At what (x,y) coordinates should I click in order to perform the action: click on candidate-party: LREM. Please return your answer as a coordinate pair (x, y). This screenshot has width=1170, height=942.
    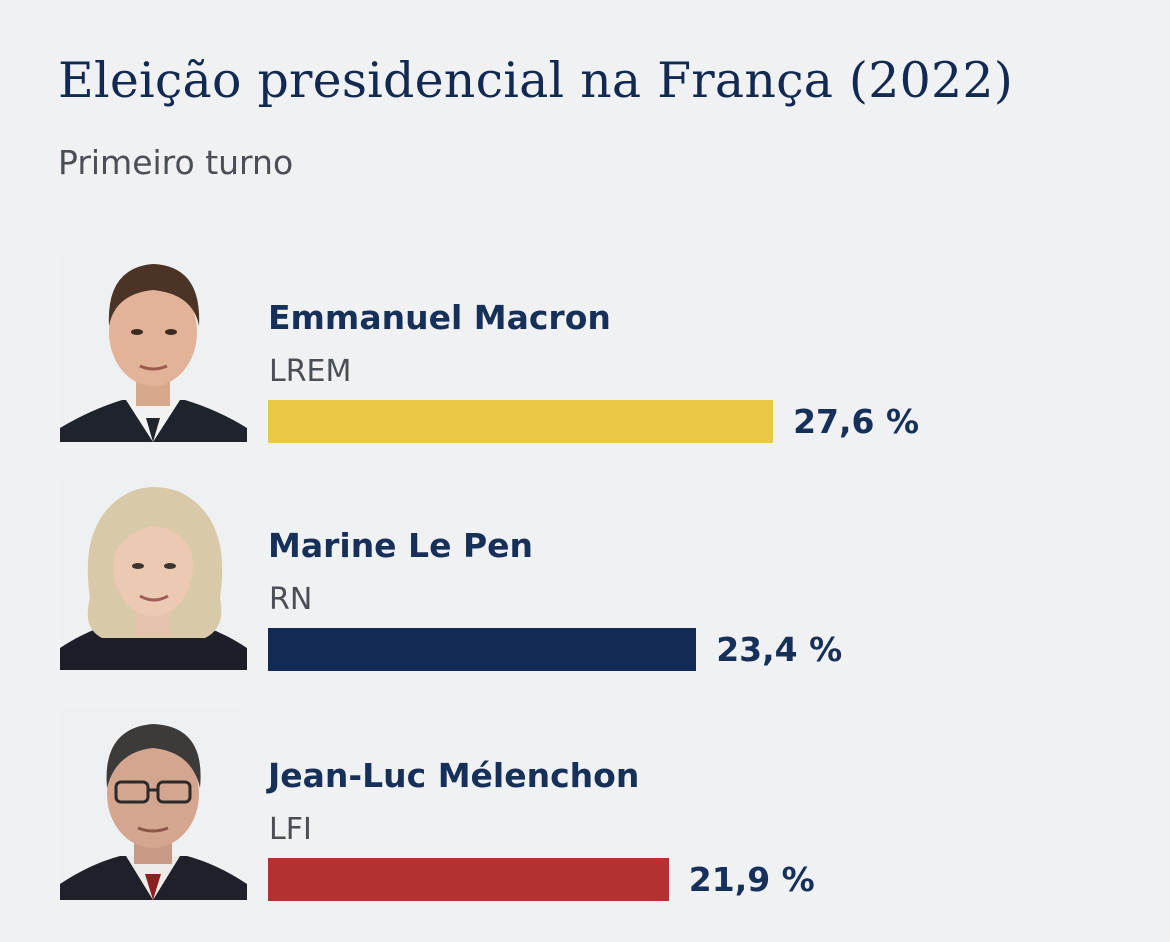
    Looking at the image, I should click on (310, 371).